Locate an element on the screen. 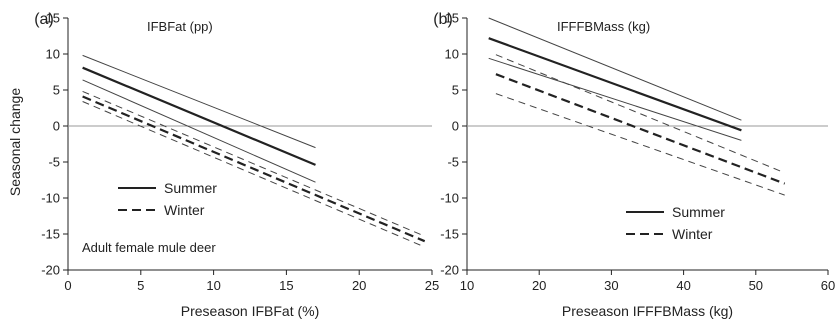  annotation-text: Adult female mule deer is located at coordinates (149, 247).